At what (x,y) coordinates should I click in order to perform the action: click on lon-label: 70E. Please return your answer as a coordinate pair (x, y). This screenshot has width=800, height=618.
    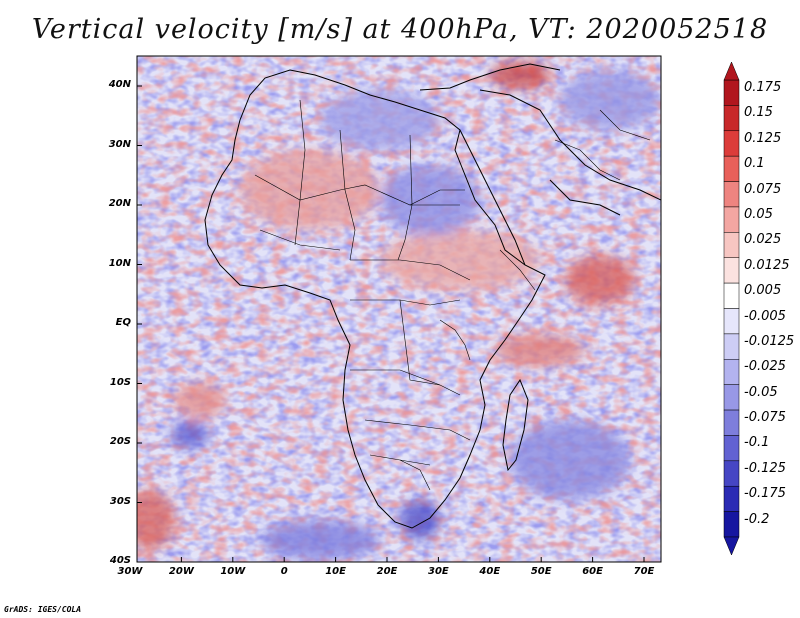
    Looking at the image, I should click on (644, 571).